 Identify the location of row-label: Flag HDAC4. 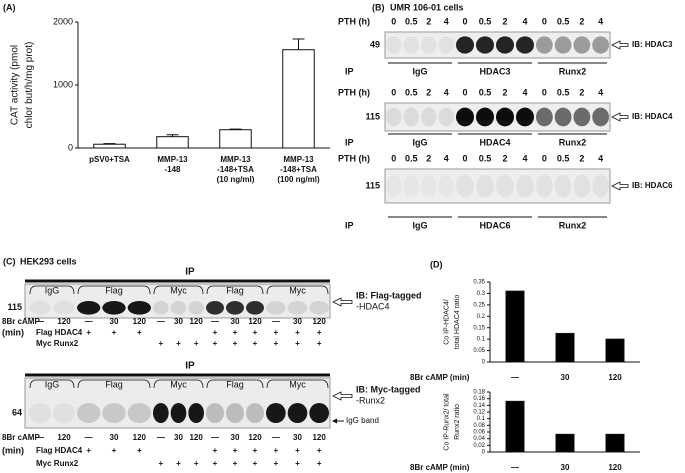
(59, 450).